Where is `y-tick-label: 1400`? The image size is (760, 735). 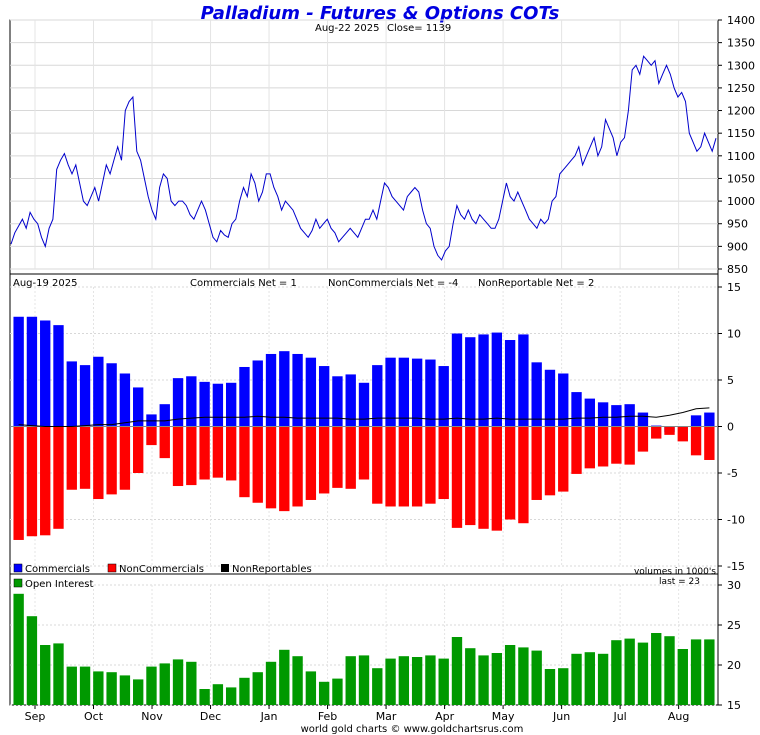 y-tick-label: 1400 is located at coordinates (741, 20).